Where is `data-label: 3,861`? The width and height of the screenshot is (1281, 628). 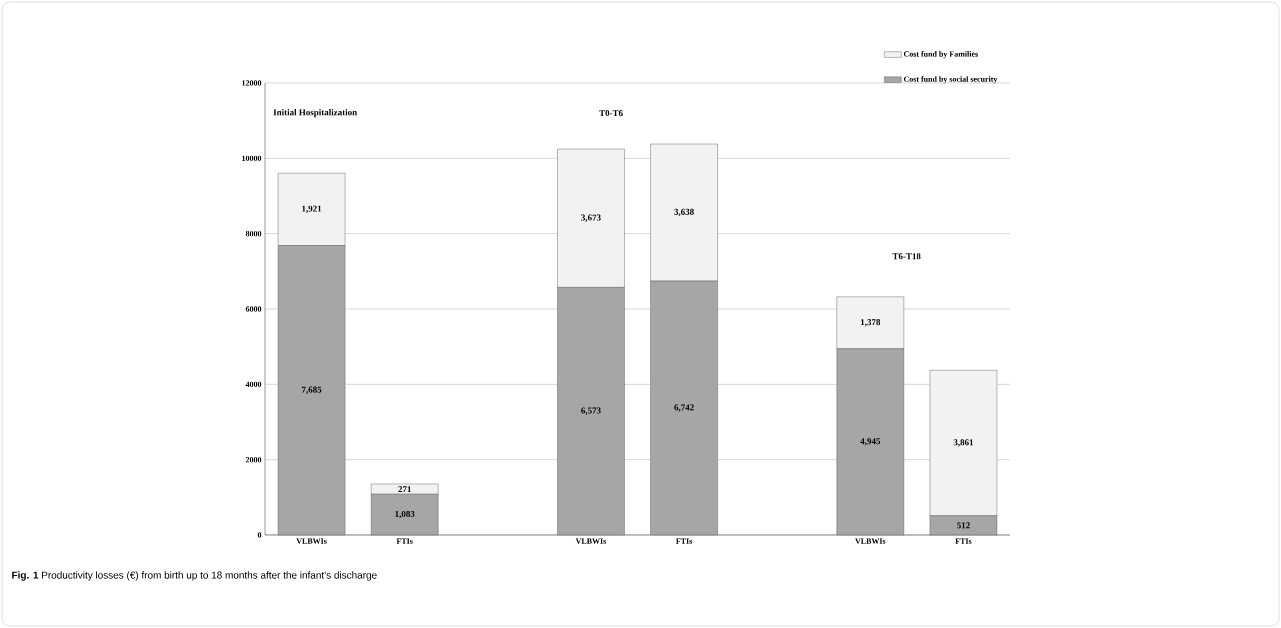 data-label: 3,861 is located at coordinates (963, 443).